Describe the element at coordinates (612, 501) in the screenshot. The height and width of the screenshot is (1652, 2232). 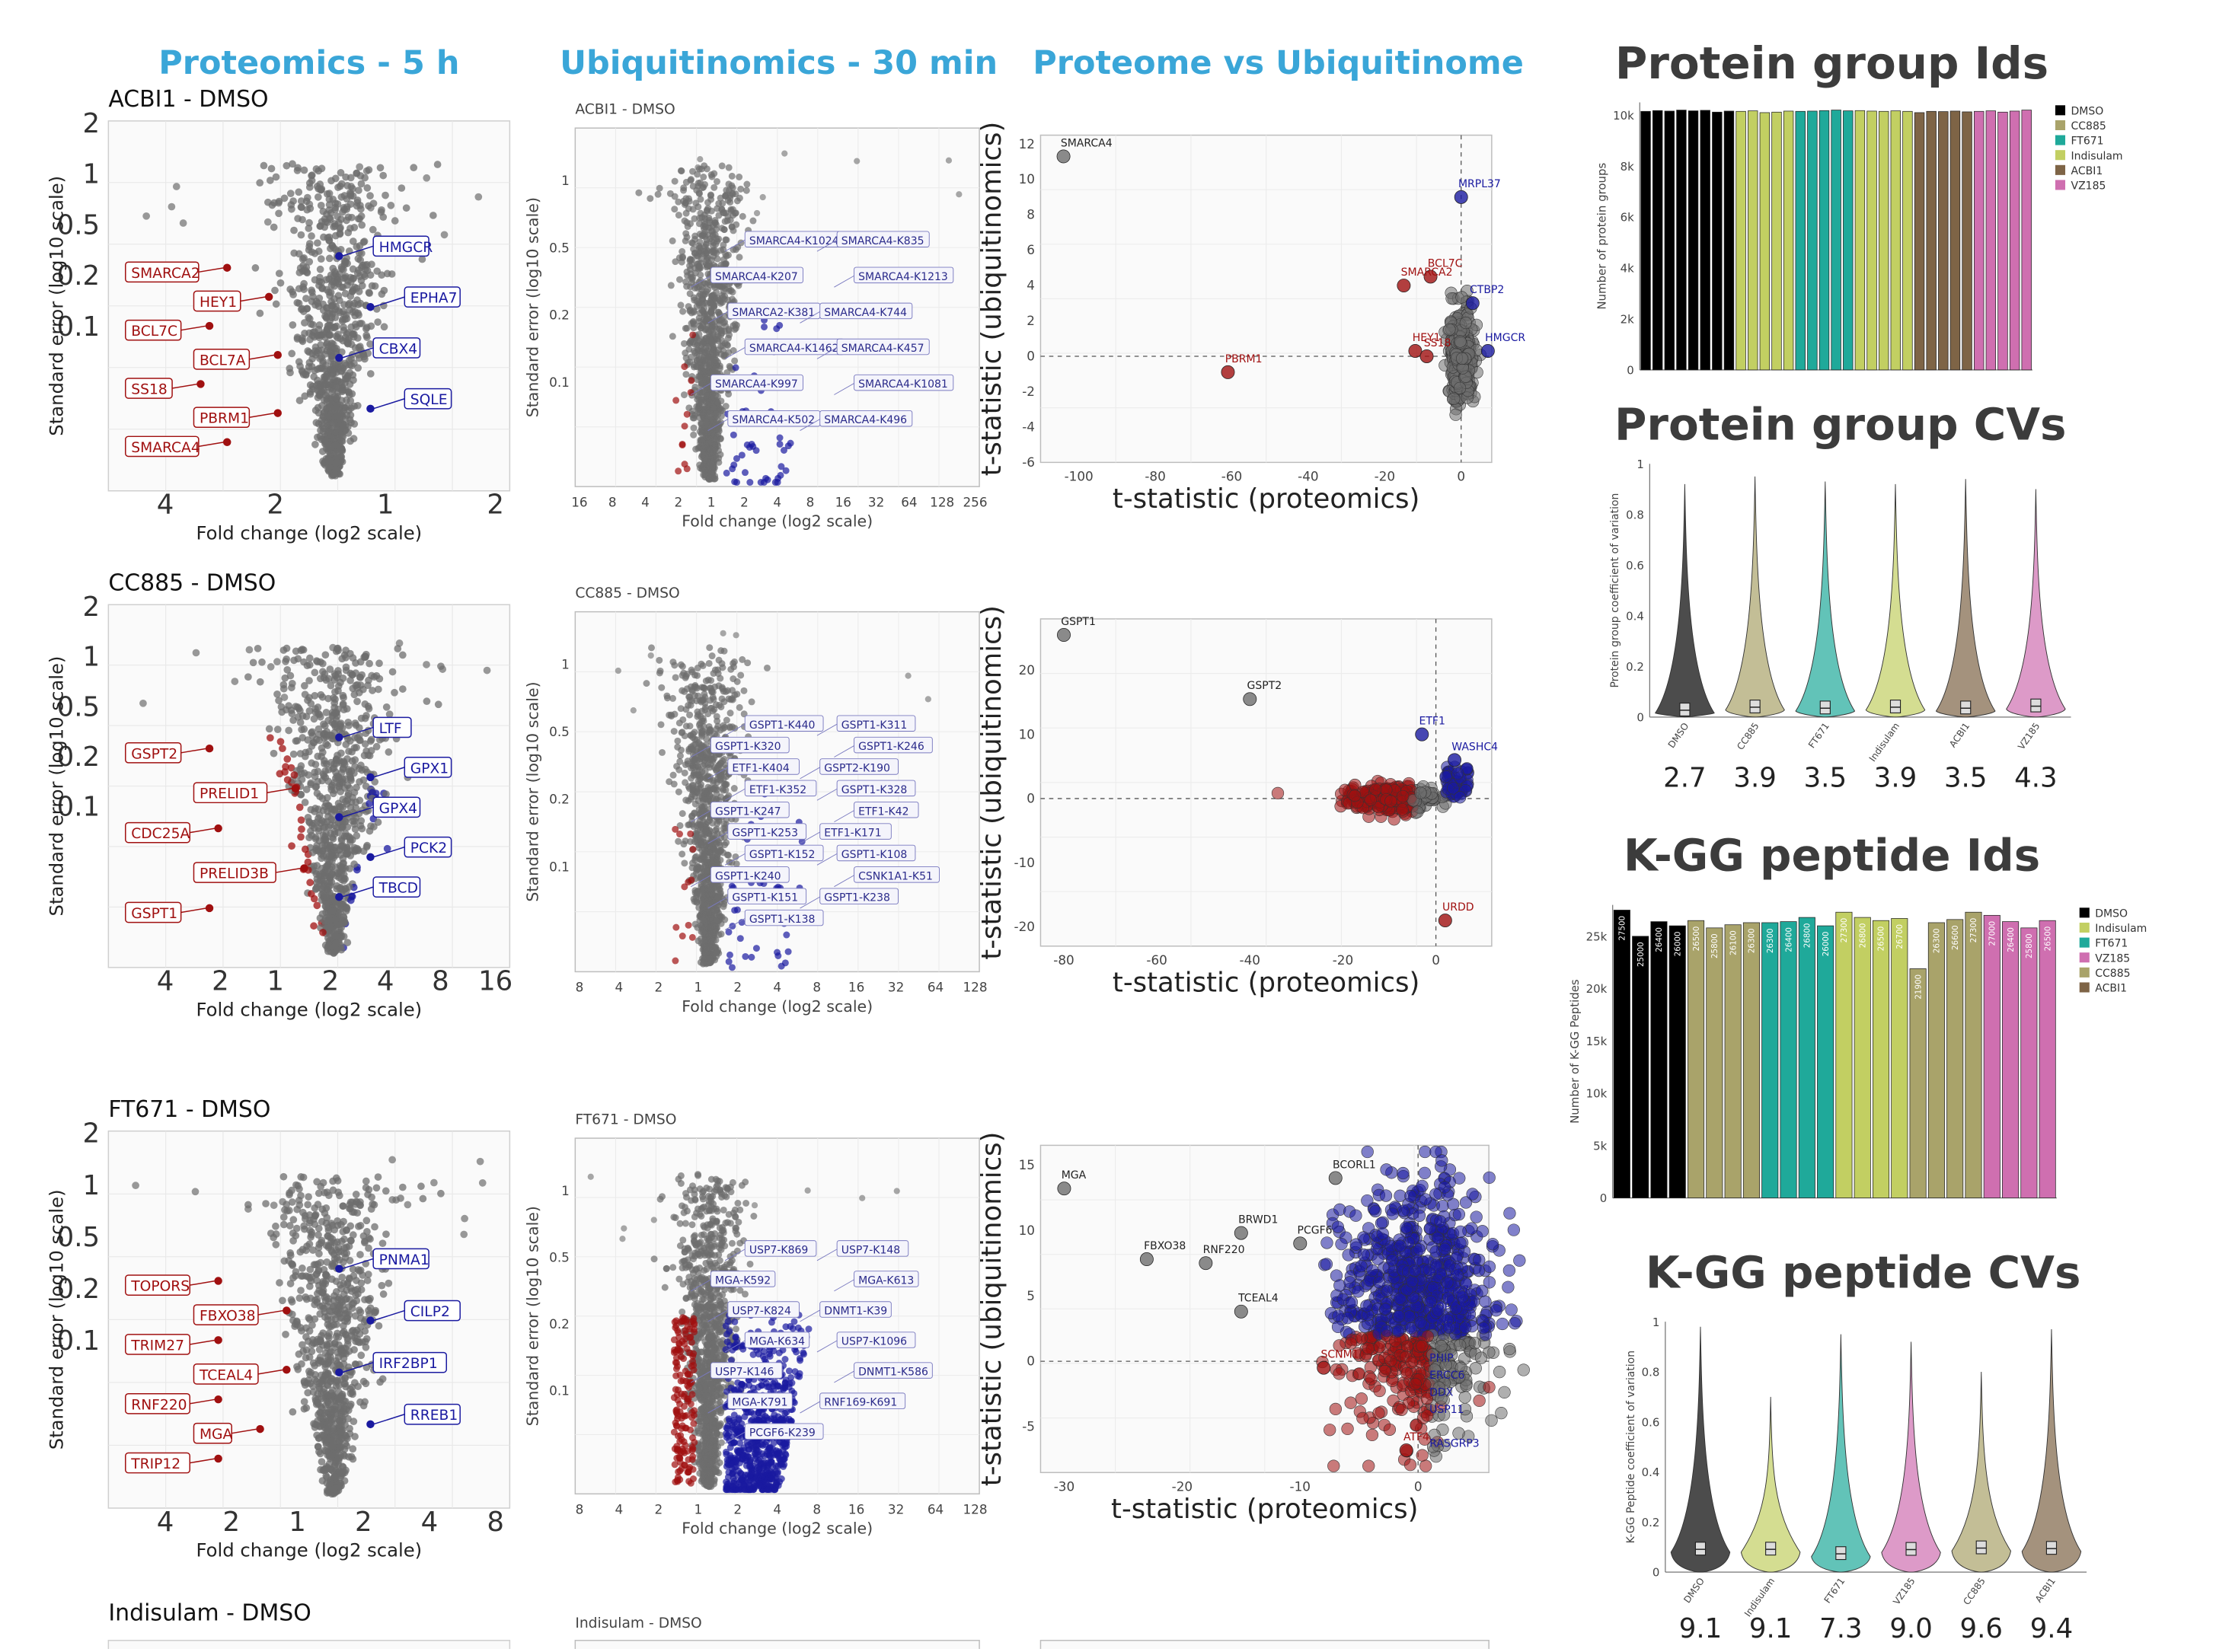
I see `x-tick-label: 8` at that location.